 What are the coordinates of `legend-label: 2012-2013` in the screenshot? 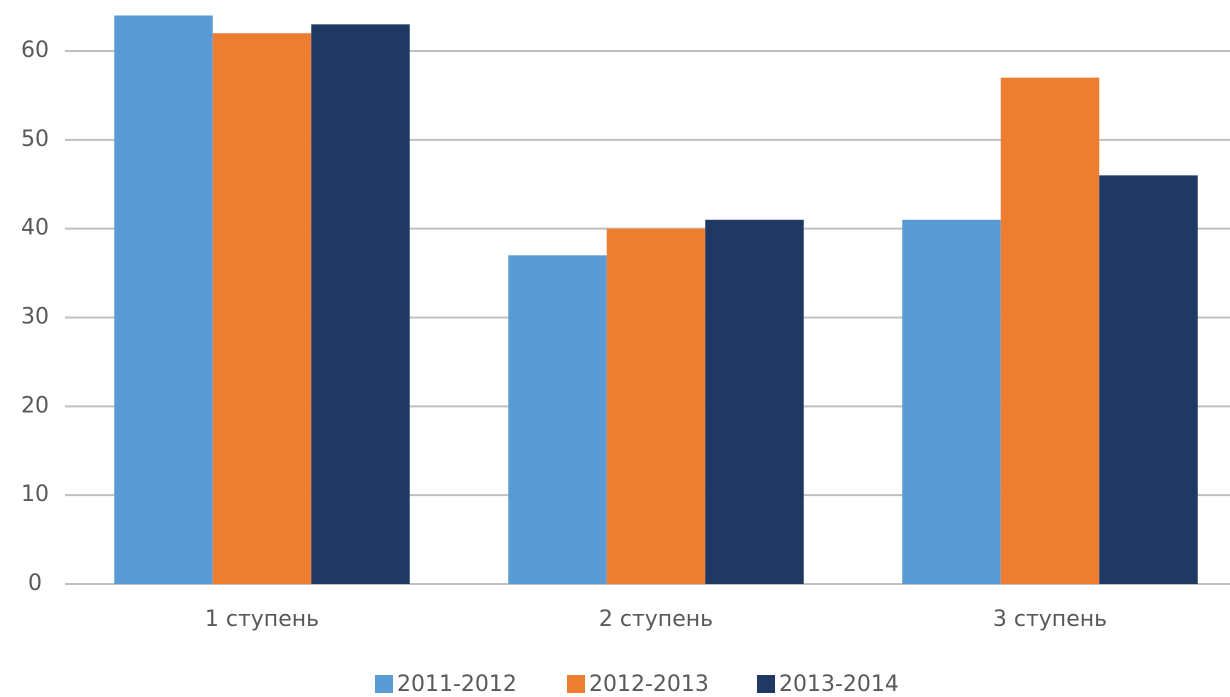 It's located at (649, 684).